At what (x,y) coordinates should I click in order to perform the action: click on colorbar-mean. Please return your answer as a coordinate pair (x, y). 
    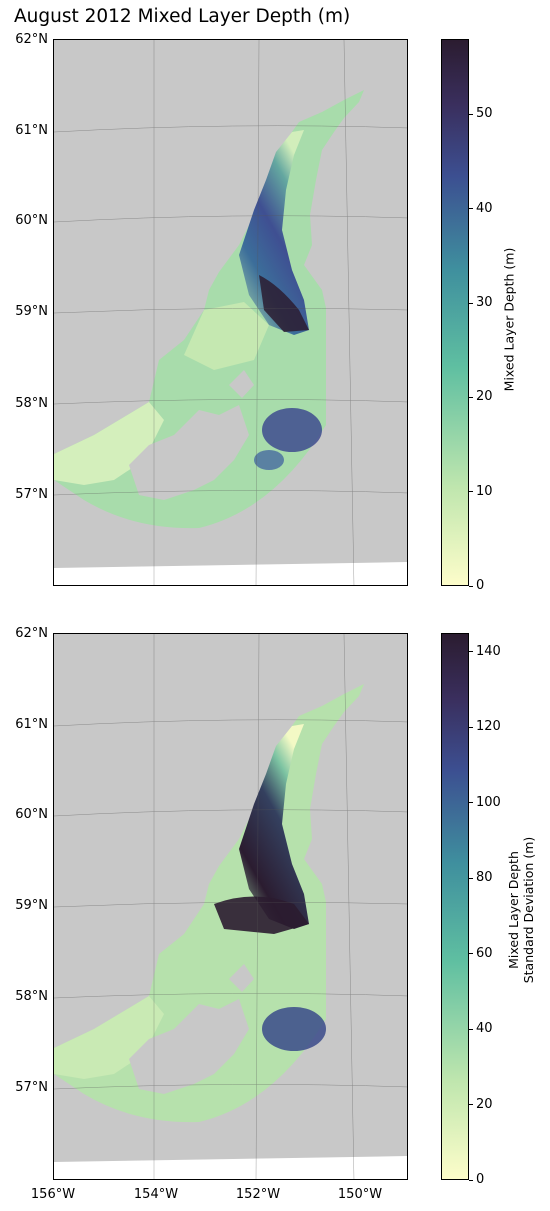
    Looking at the image, I should click on (455, 312).